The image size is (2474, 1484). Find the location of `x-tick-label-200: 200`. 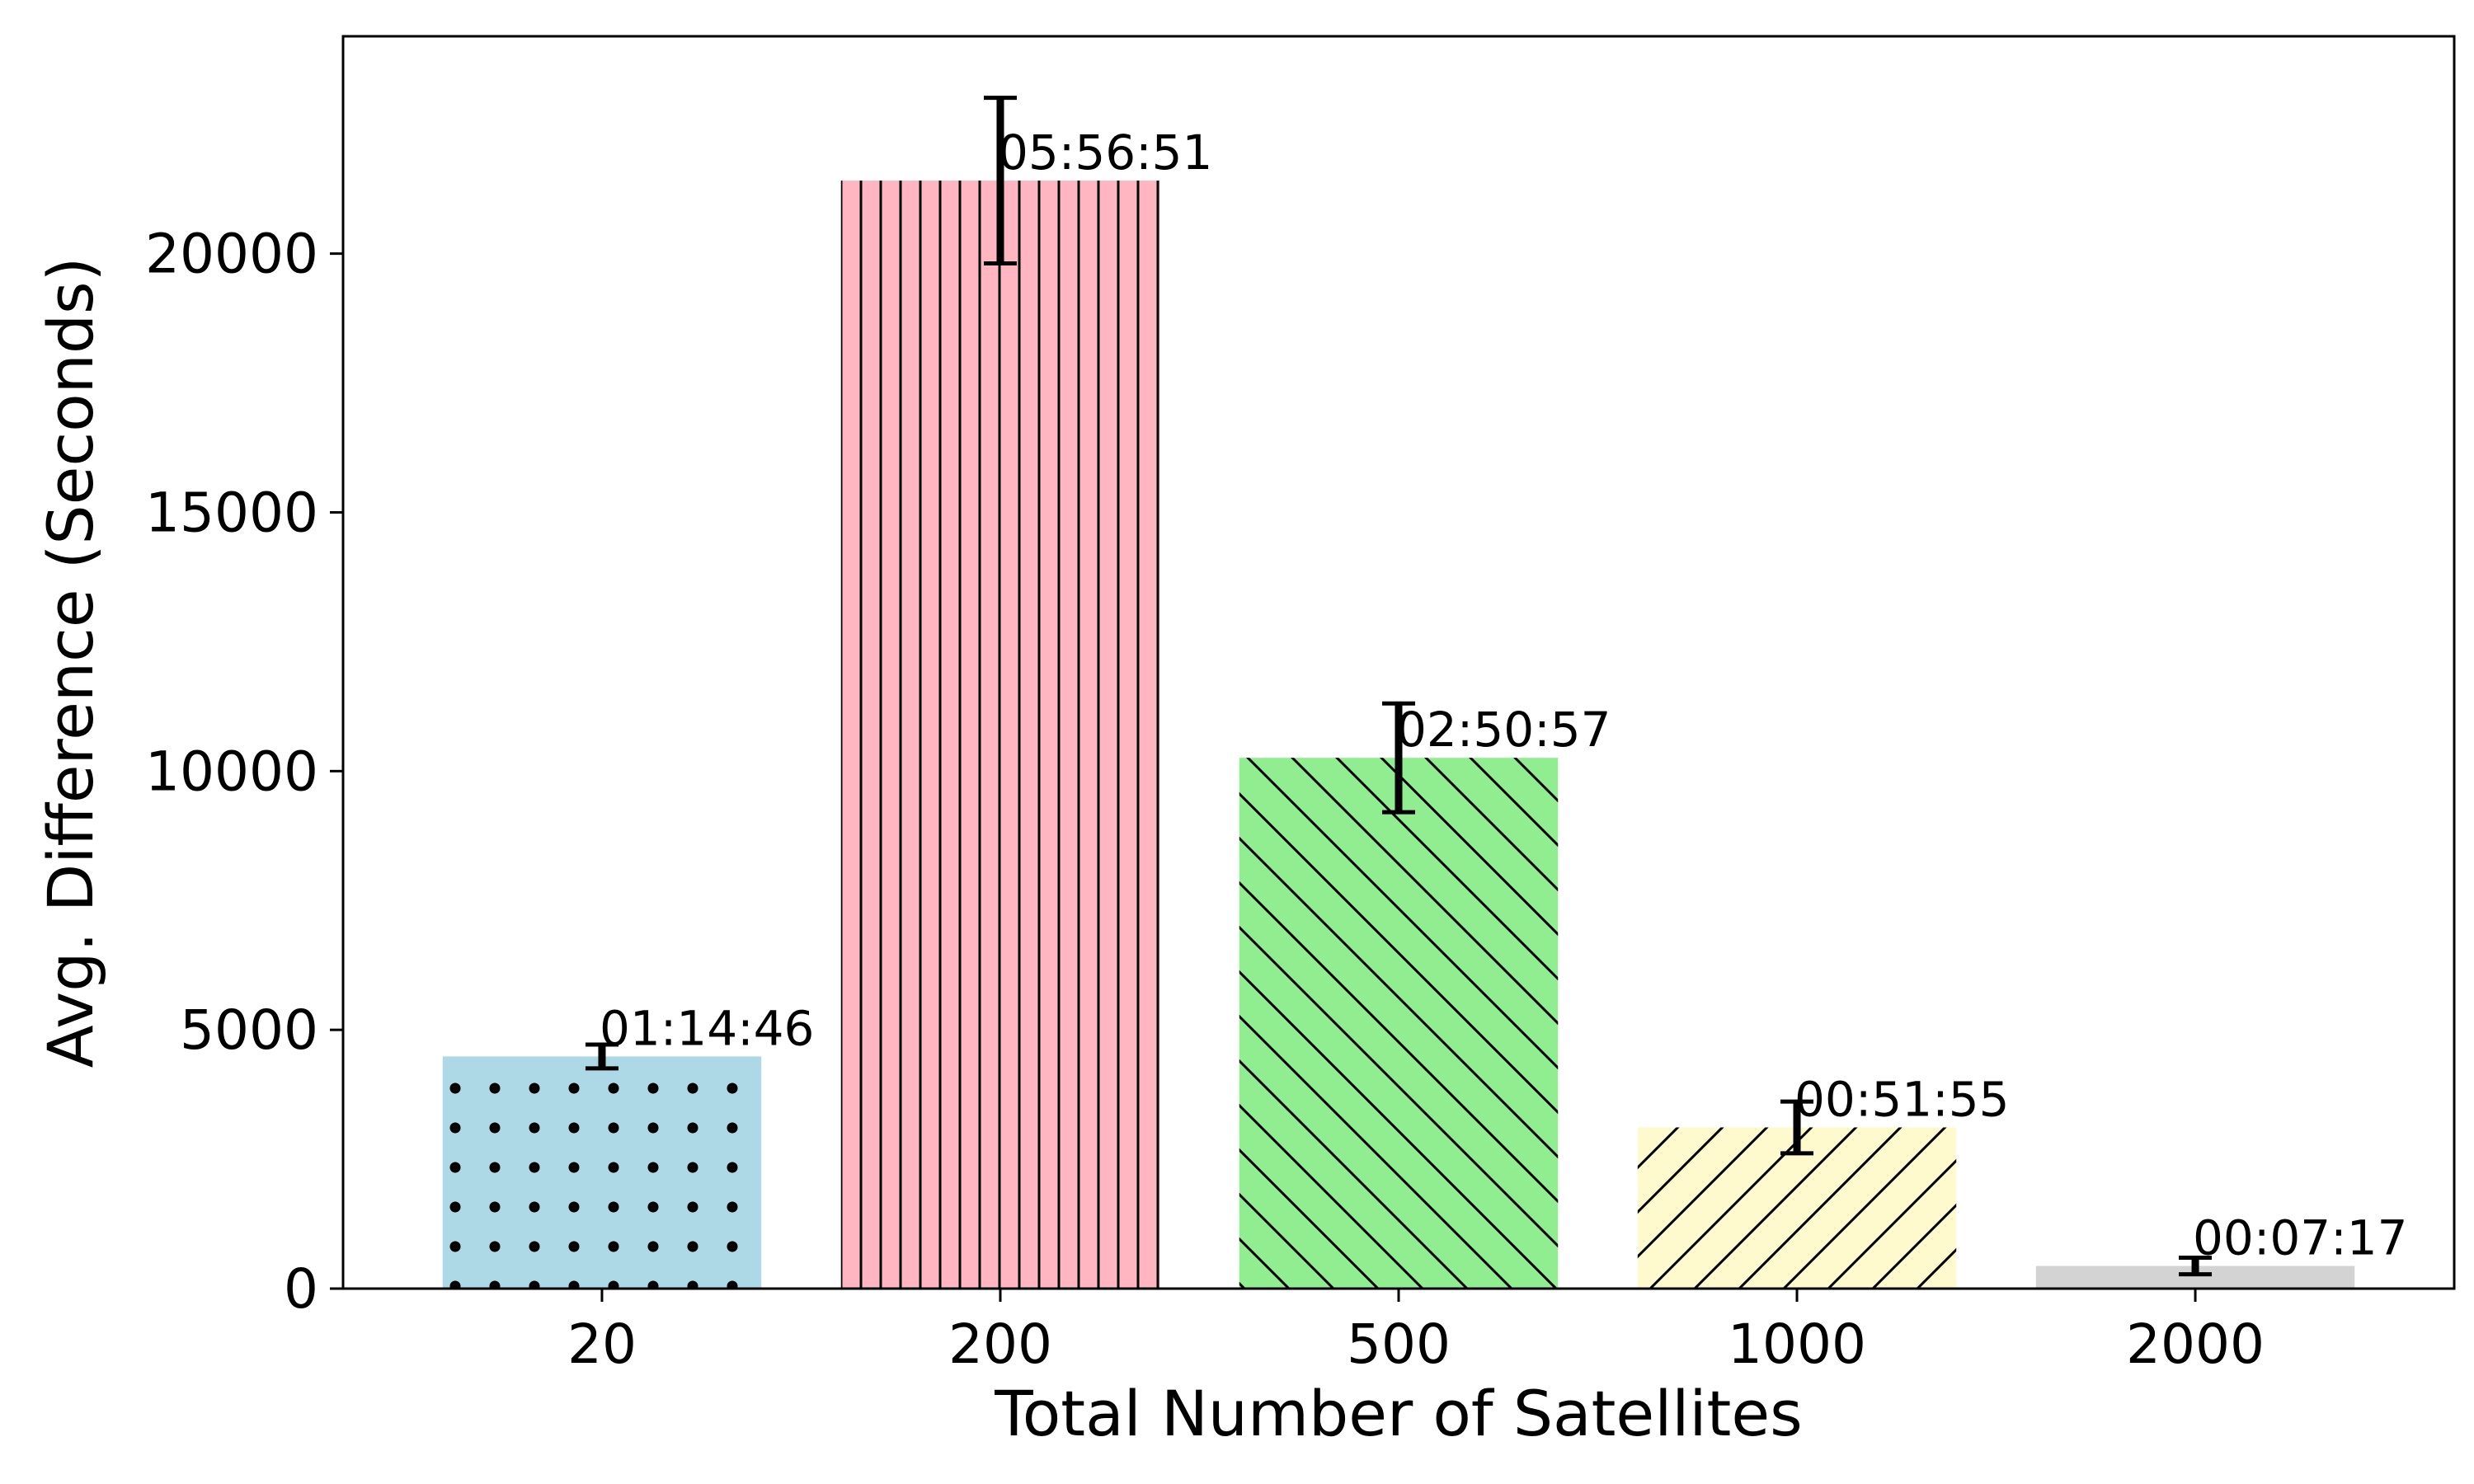

x-tick-label-200: 200 is located at coordinates (1000, 1344).